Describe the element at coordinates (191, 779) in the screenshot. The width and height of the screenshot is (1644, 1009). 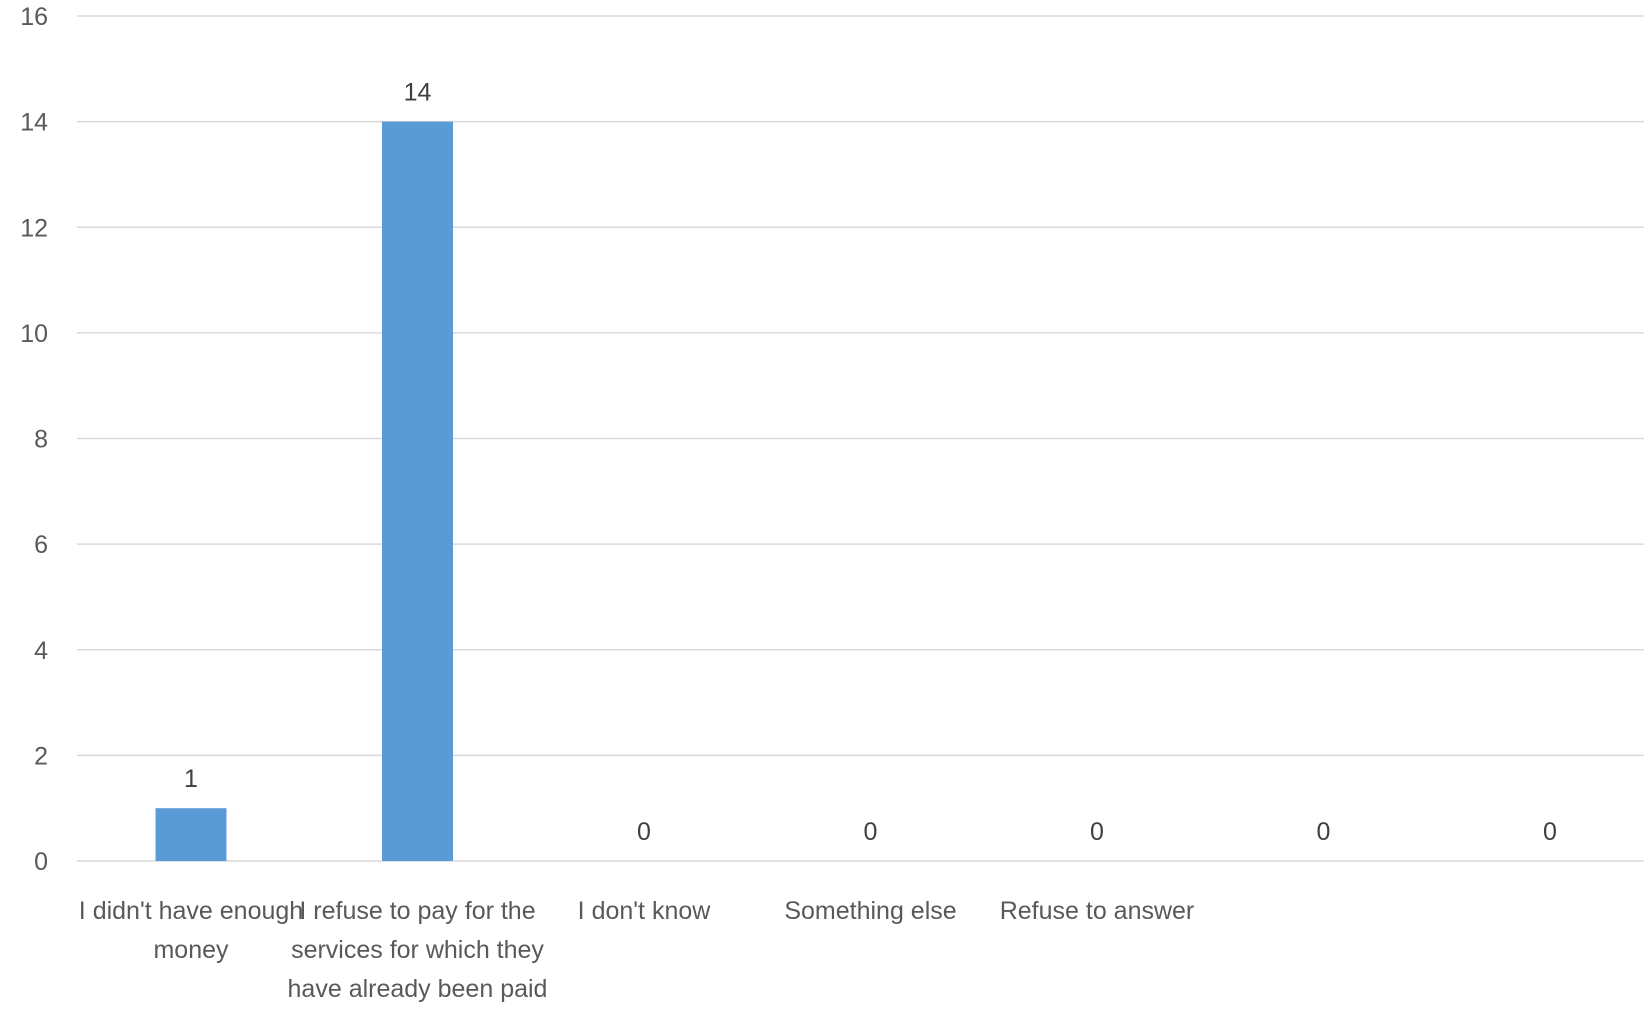
I see `data-label-0: 1` at that location.